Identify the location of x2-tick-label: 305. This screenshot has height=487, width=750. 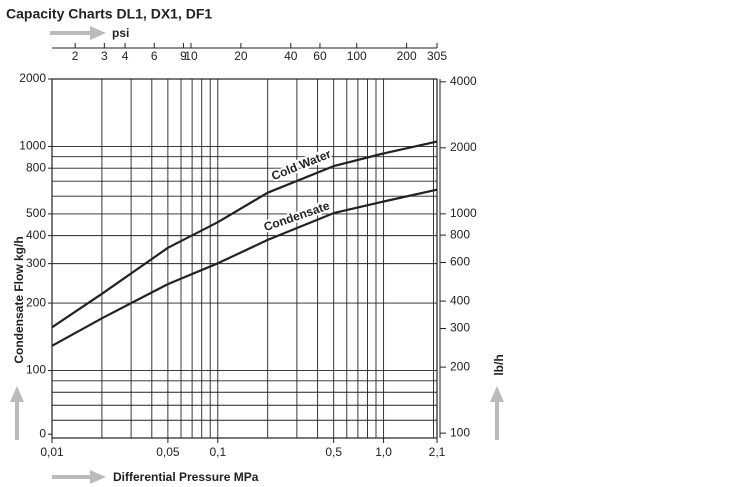
(437, 56).